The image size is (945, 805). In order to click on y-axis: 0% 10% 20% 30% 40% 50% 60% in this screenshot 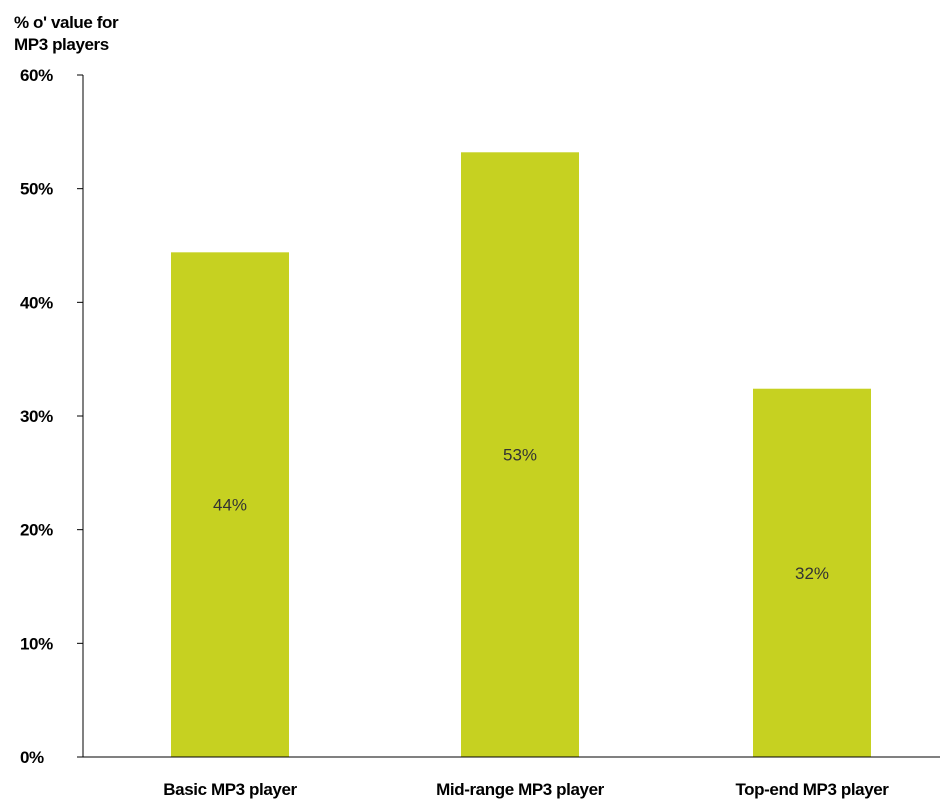, I will do `click(51, 416)`.